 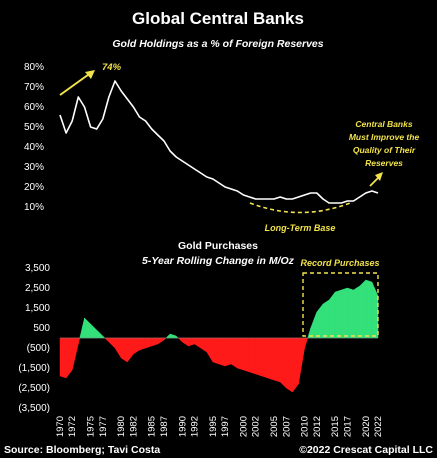 I want to click on annotation-record-purchases: Record Purchases, so click(x=339, y=263).